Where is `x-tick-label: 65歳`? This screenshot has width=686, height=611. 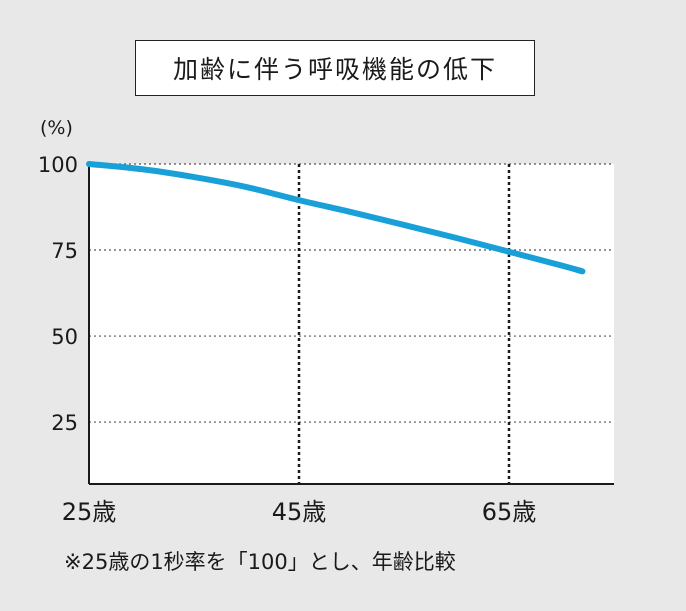 x-tick-label: 65歳 is located at coordinates (509, 512).